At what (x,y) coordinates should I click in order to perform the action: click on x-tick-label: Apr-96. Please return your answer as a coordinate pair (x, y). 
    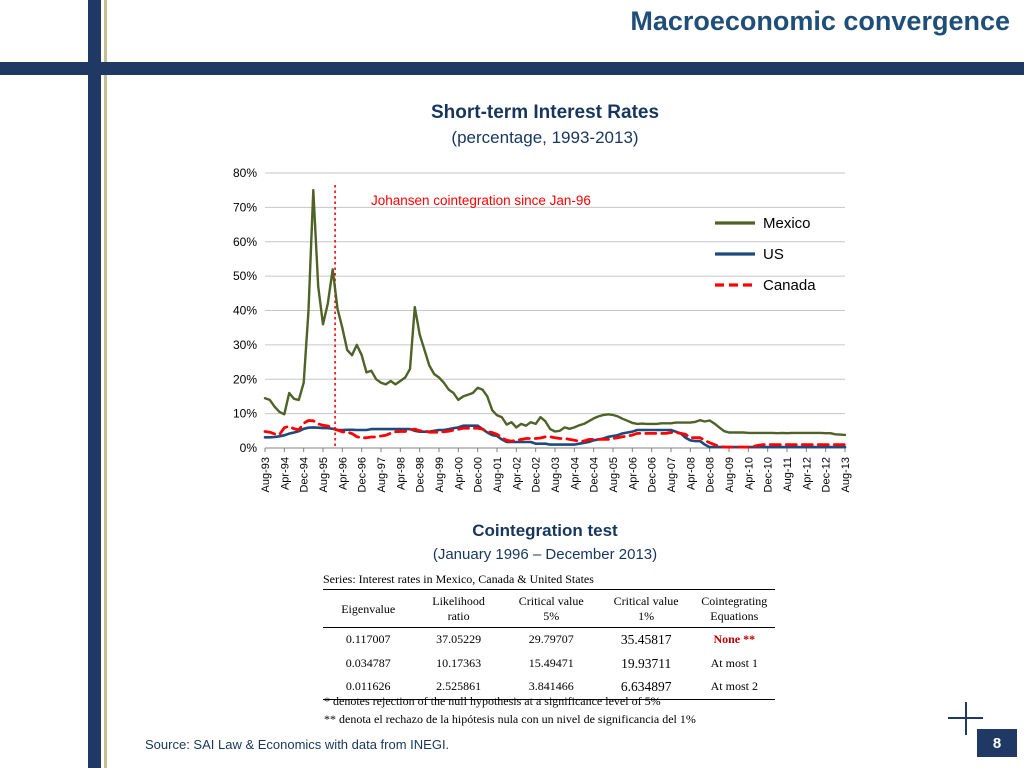
    Looking at the image, I should click on (343, 473).